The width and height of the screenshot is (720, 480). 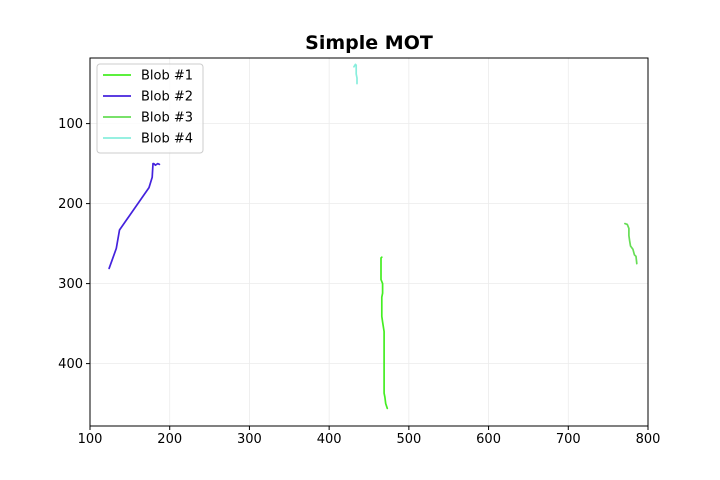 What do you see at coordinates (648, 439) in the screenshot?
I see `x-tick-label: 800` at bounding box center [648, 439].